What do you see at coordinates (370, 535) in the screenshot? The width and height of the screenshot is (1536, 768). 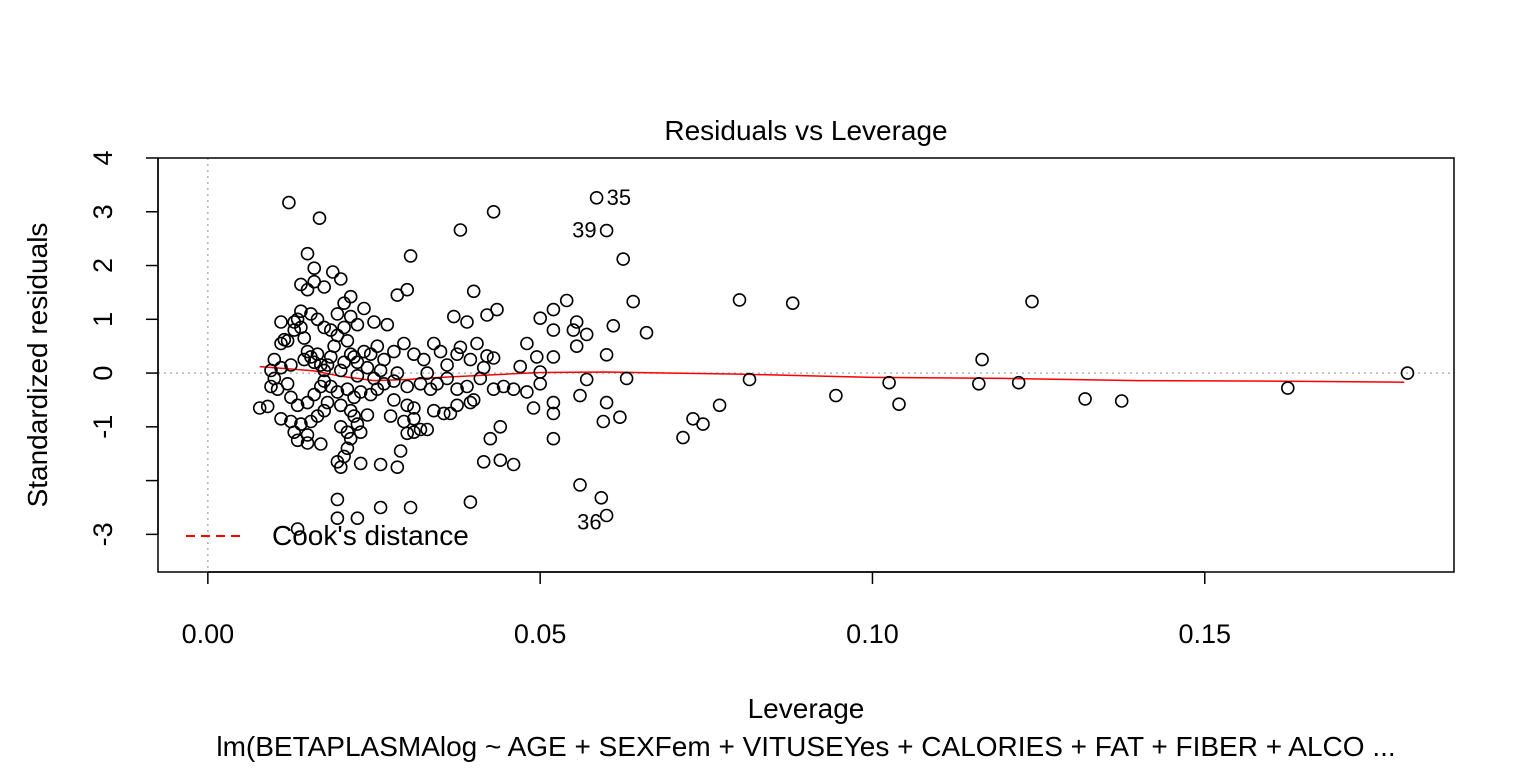 I see `legend-label-cooks-distance: Cook's distance` at bounding box center [370, 535].